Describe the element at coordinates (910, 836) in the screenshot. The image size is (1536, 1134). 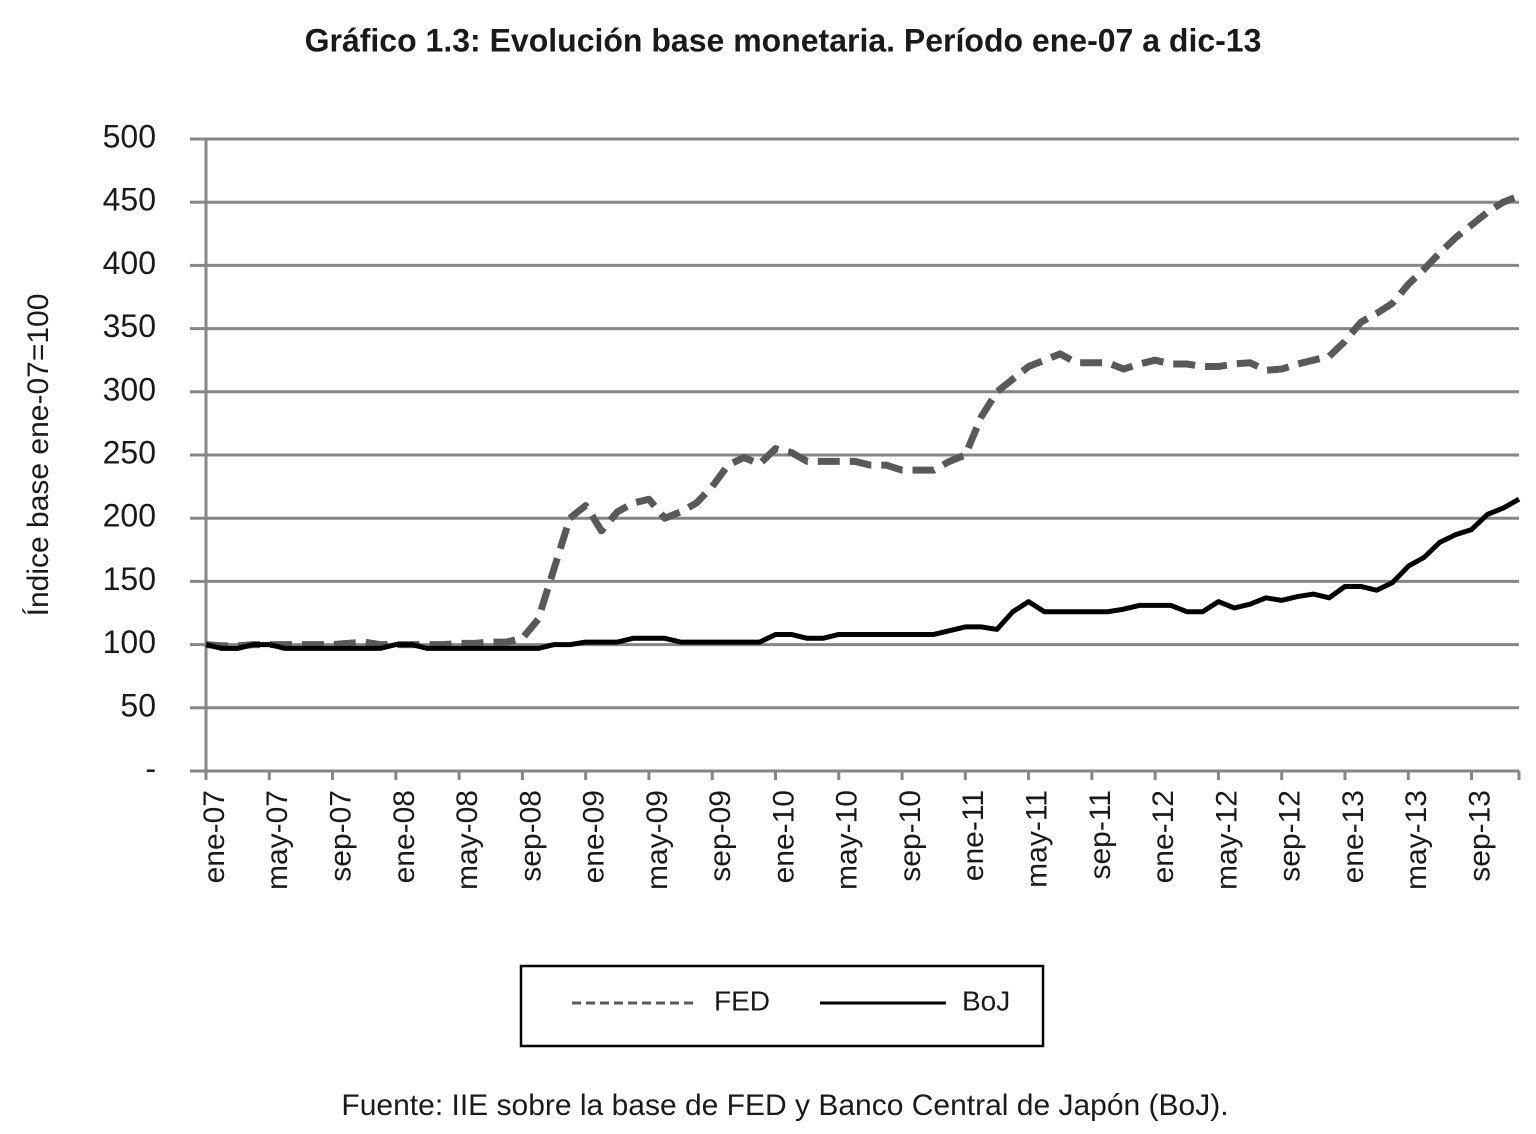
I see `x-tick-label: sep-10` at that location.